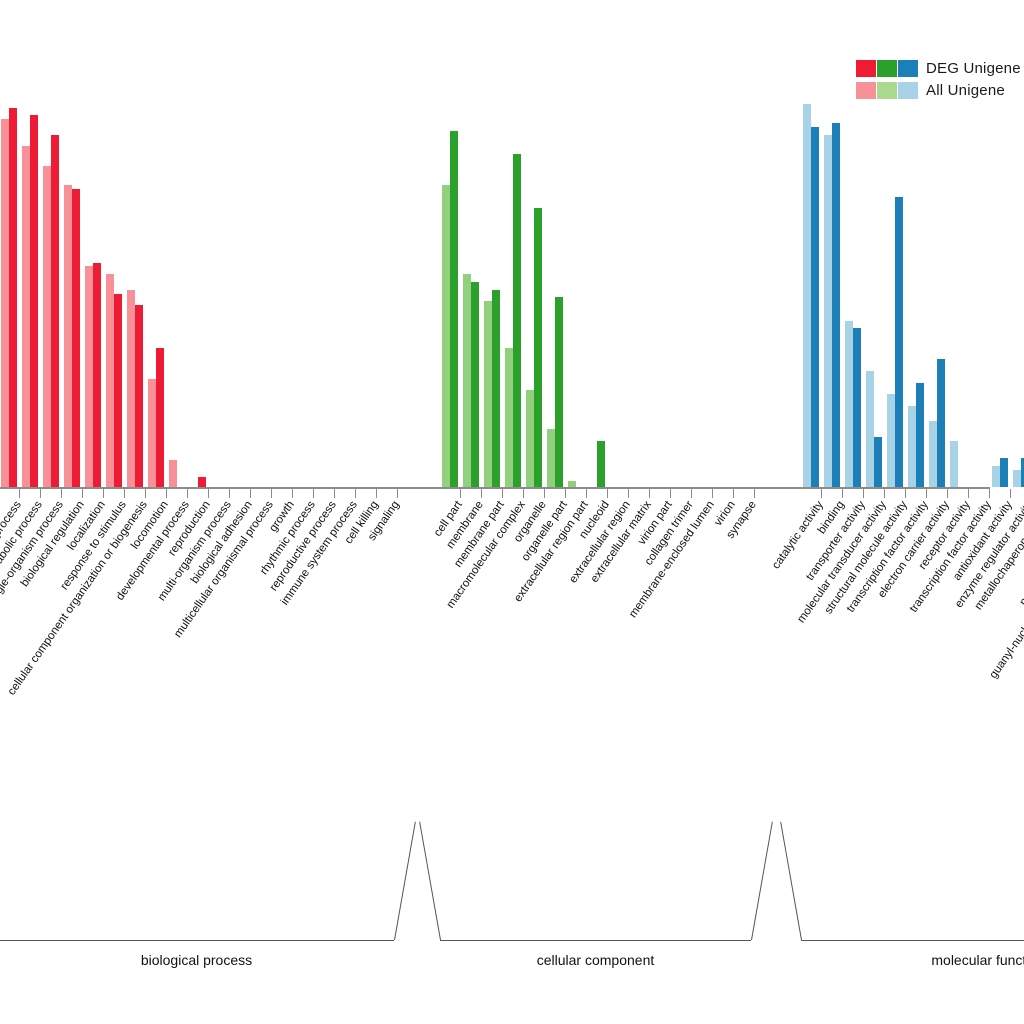  I want to click on legend-swatch-red-all, so click(866, 90).